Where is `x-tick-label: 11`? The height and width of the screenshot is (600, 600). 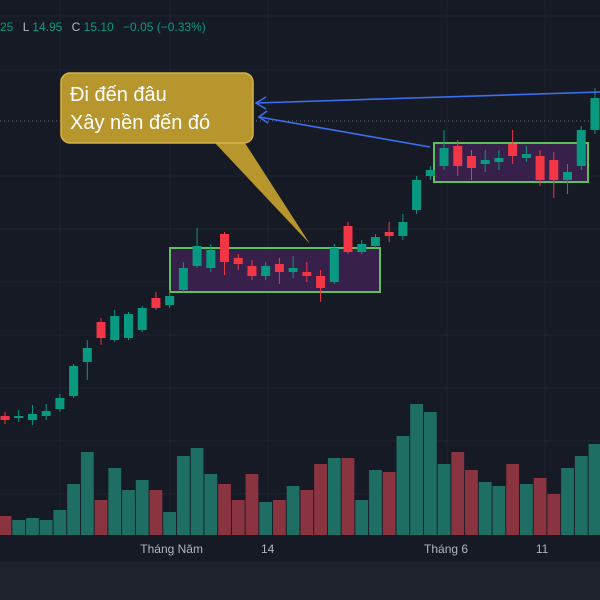
x-tick-label: 11 is located at coordinates (542, 549).